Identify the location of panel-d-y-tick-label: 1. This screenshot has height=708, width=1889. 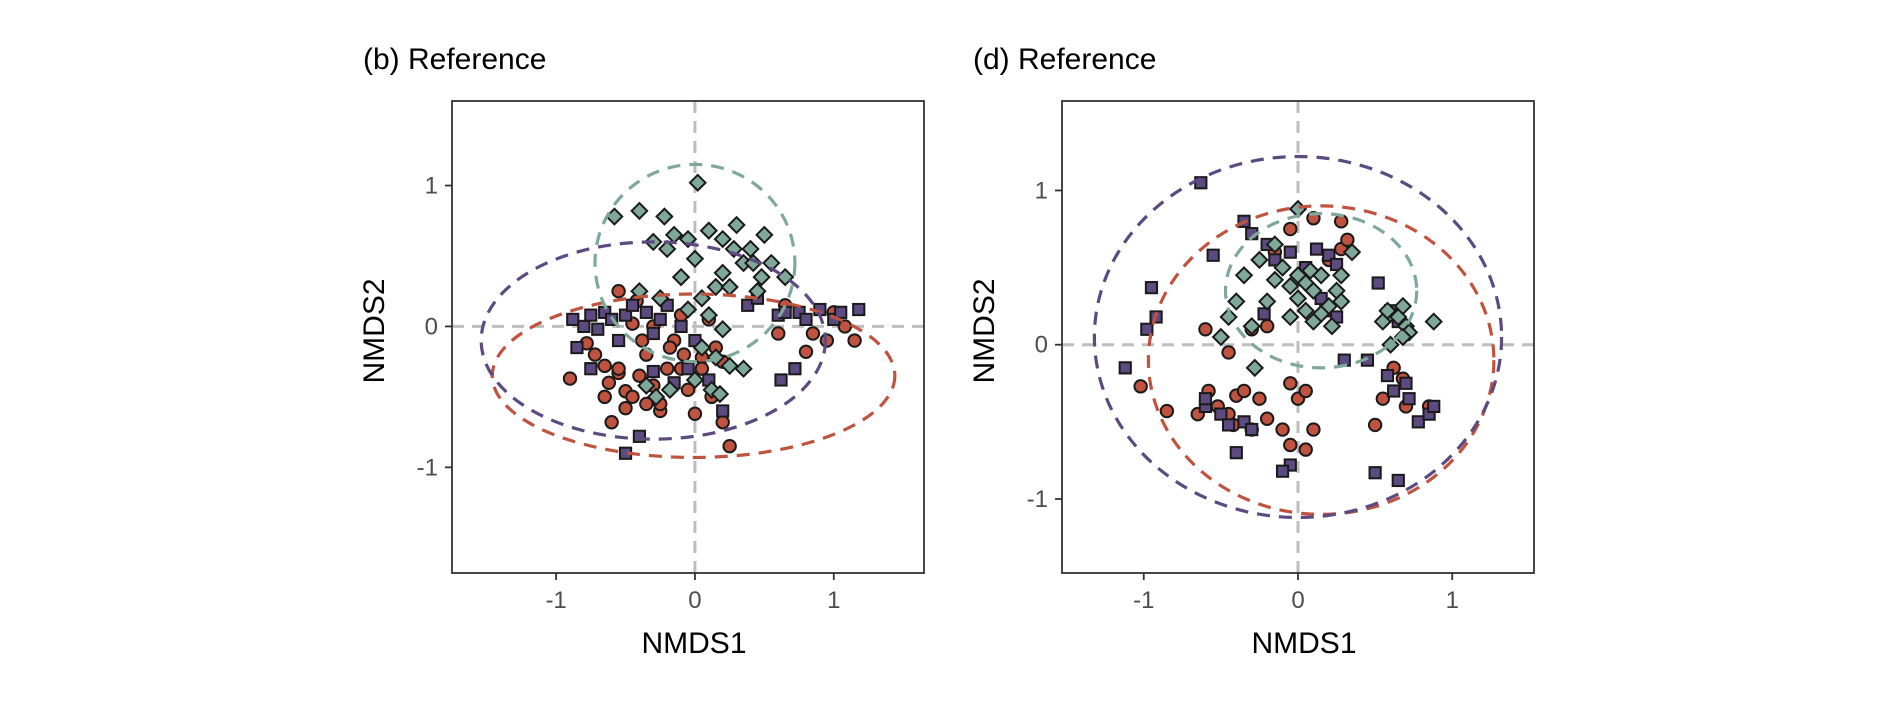
(1041, 190).